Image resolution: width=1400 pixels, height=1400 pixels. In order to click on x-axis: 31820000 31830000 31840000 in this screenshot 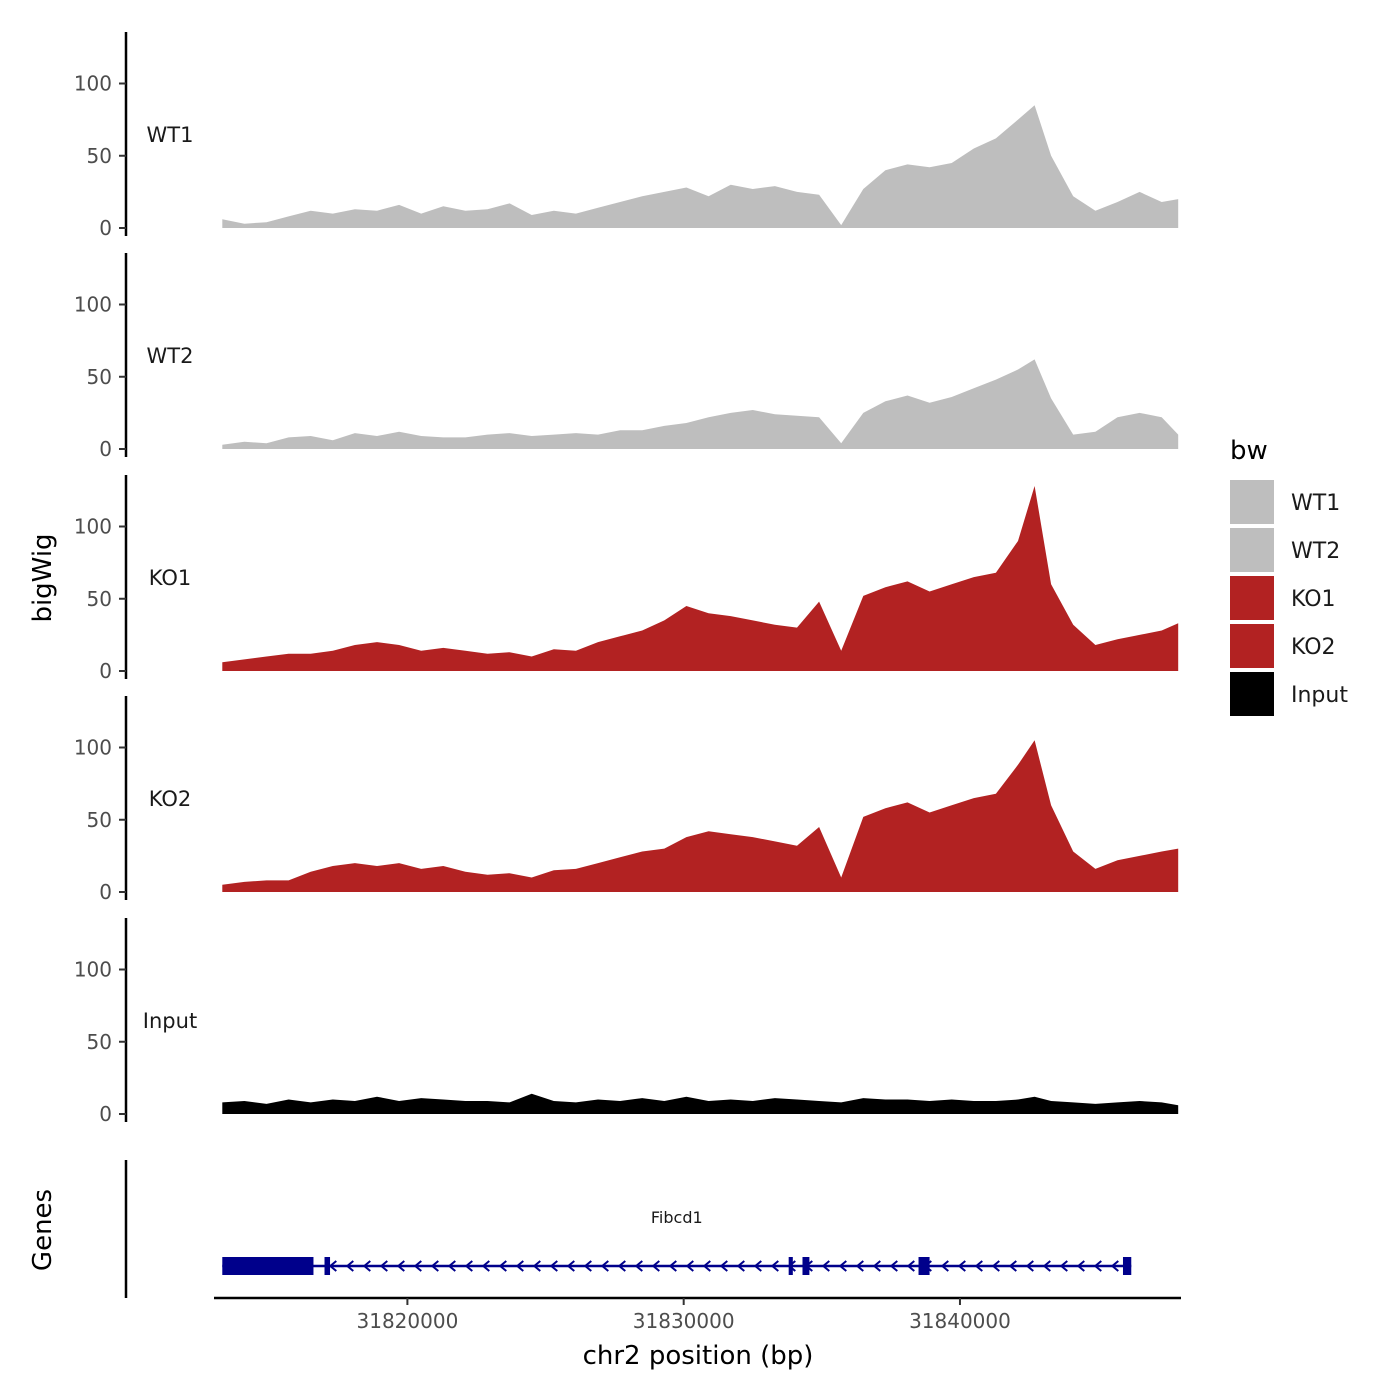, I will do `click(697, 1314)`.